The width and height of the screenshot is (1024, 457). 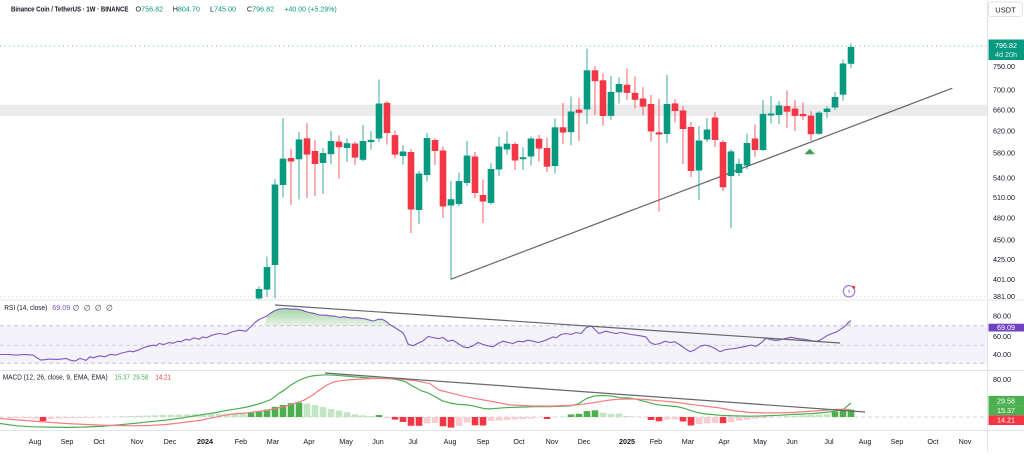 I want to click on svg-text: +40.00 (+5.29%), so click(x=310, y=9).